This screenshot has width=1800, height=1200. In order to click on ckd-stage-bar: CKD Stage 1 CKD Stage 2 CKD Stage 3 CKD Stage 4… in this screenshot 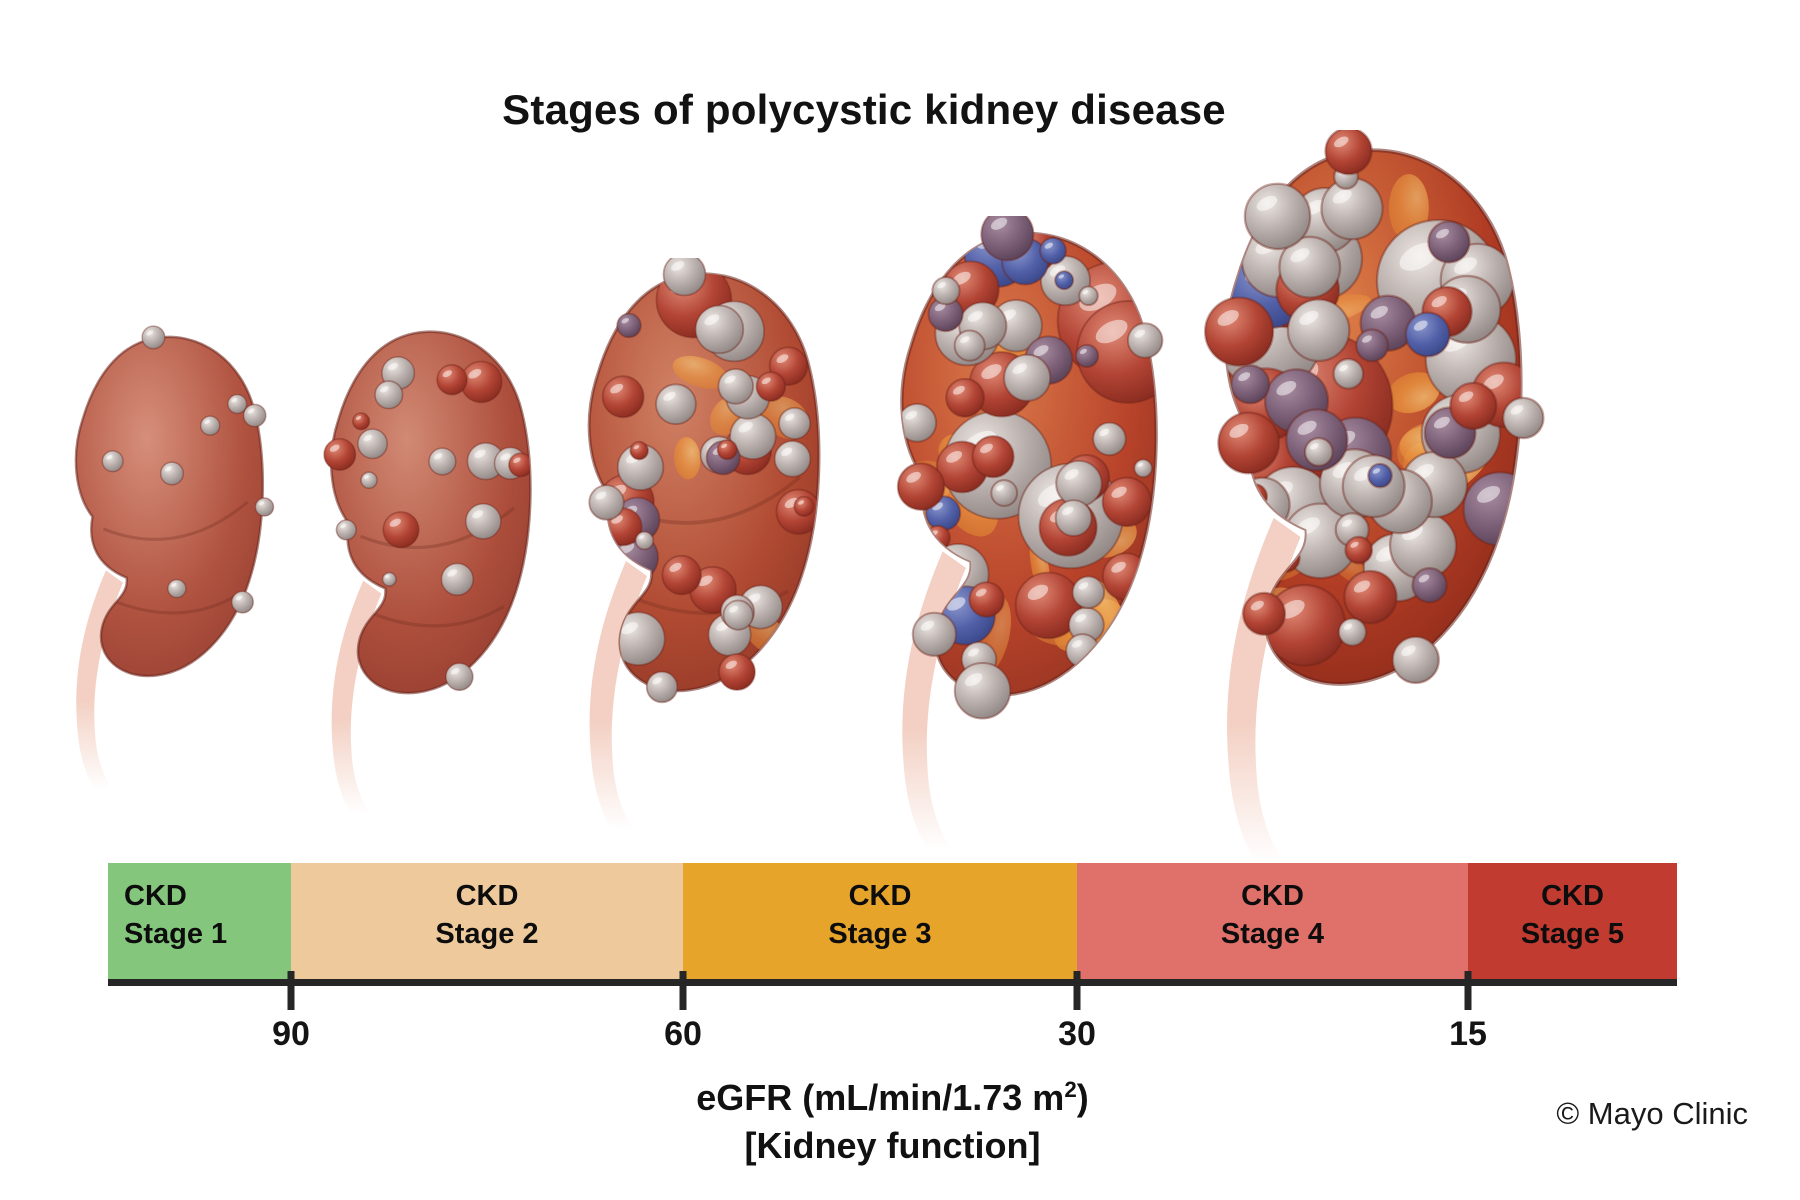, I will do `click(892, 924)`.